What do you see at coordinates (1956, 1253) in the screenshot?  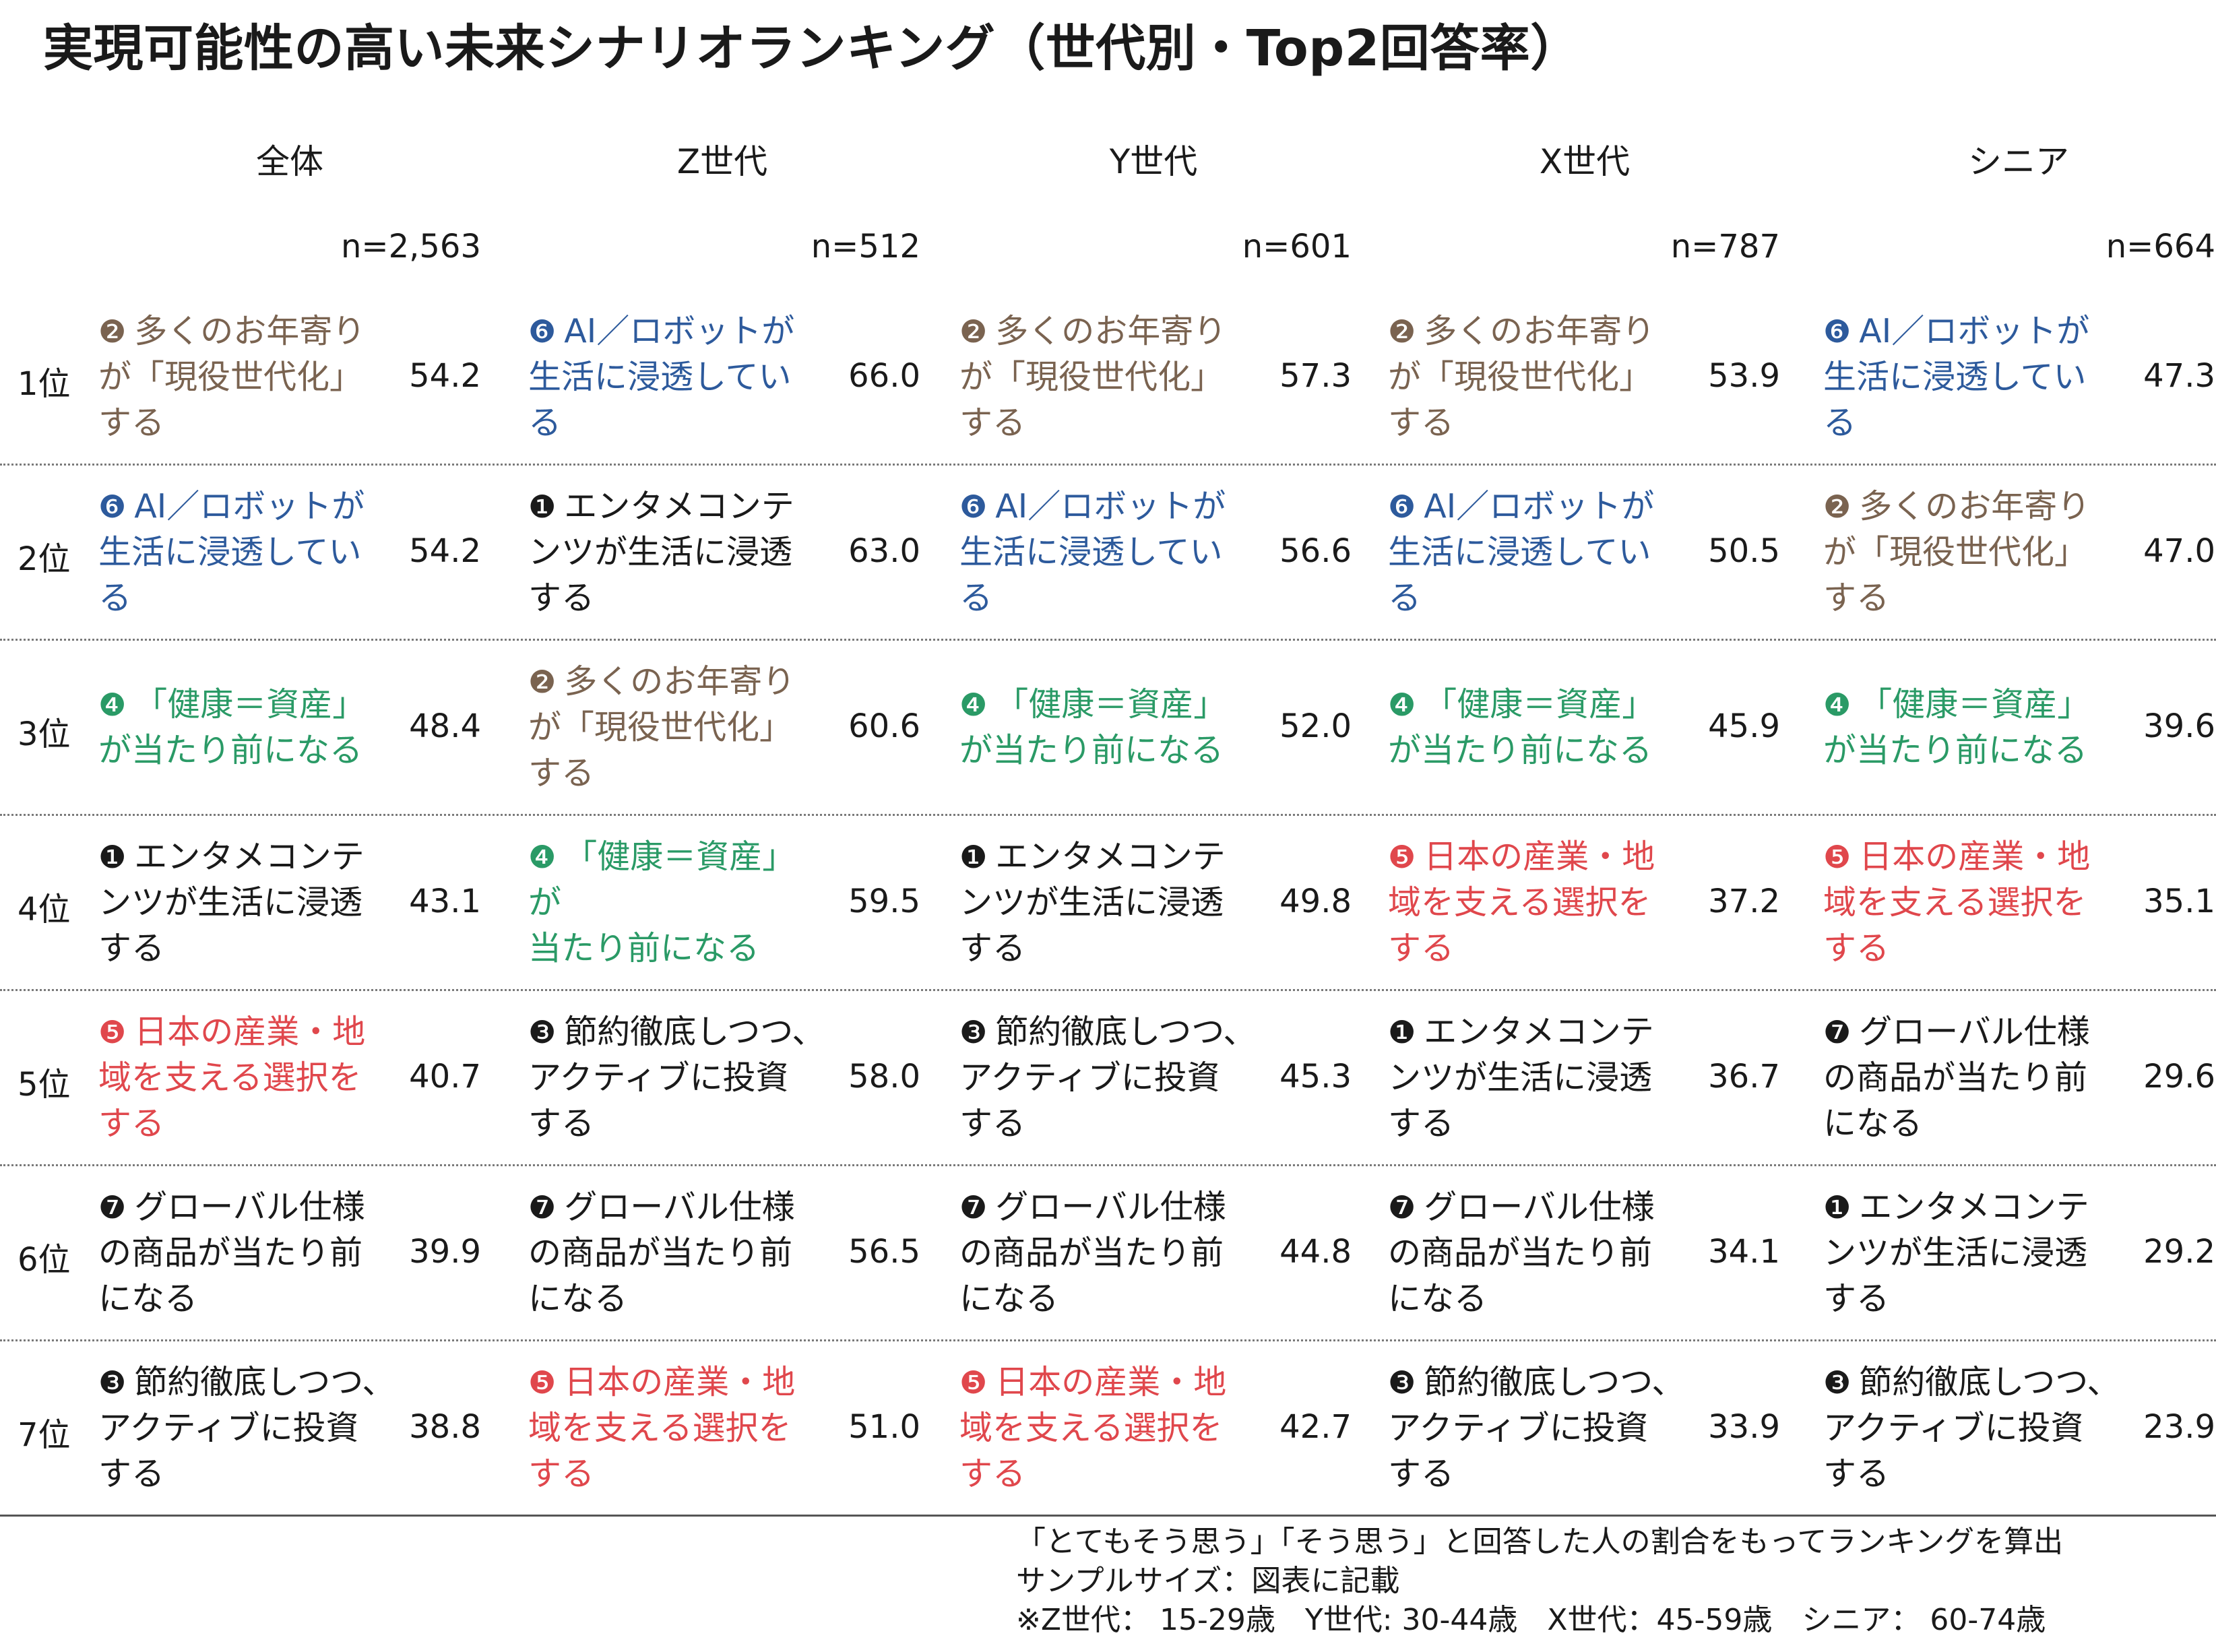 I see `scenario-item: ❶ エンタメコンテ ンツが生活に浸透 する` at bounding box center [1956, 1253].